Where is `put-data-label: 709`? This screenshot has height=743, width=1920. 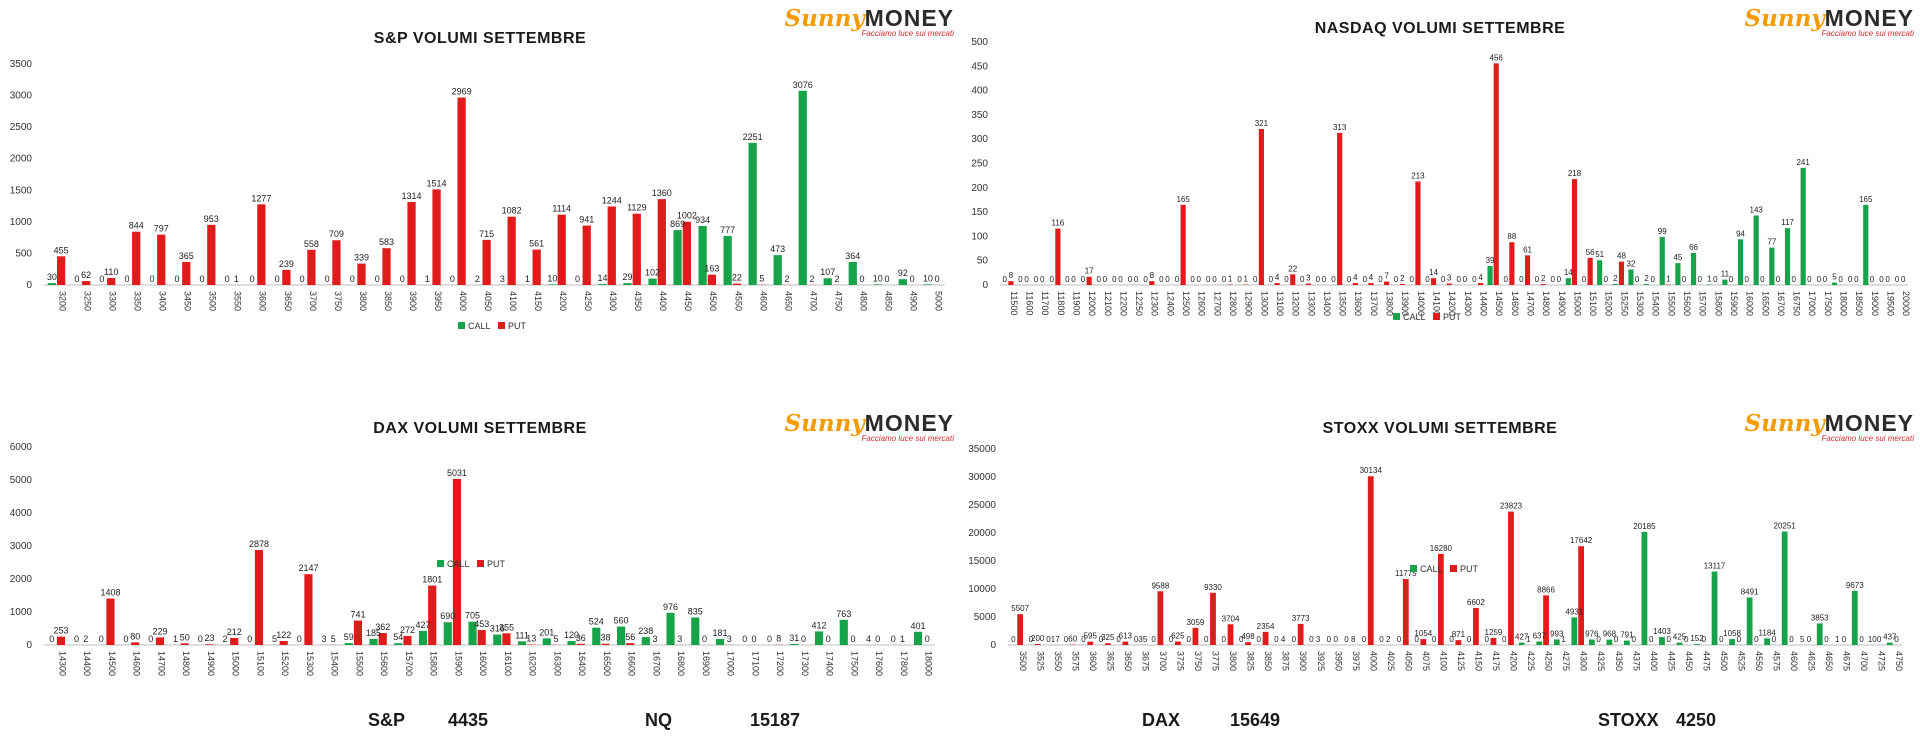
put-data-label: 709 is located at coordinates (336, 234).